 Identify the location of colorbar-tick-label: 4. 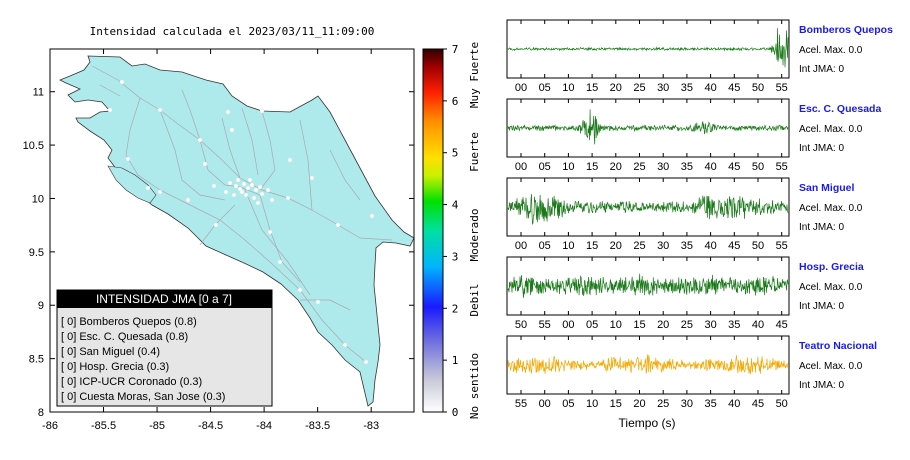
(455, 205).